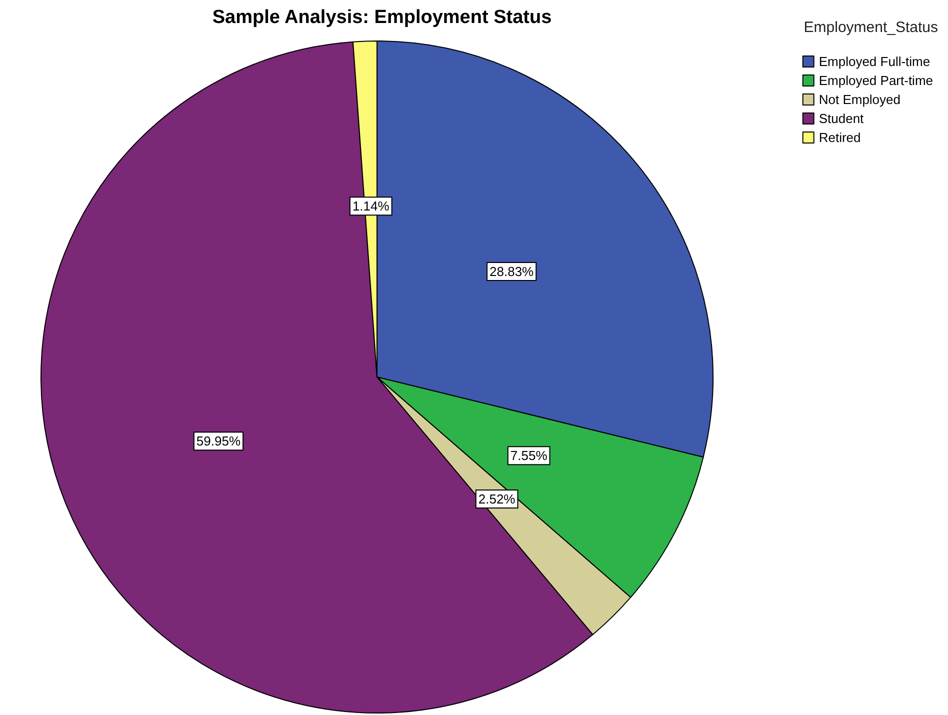 This screenshot has width=948, height=715. What do you see at coordinates (859, 99) in the screenshot?
I see `legend-label: Not Employed` at bounding box center [859, 99].